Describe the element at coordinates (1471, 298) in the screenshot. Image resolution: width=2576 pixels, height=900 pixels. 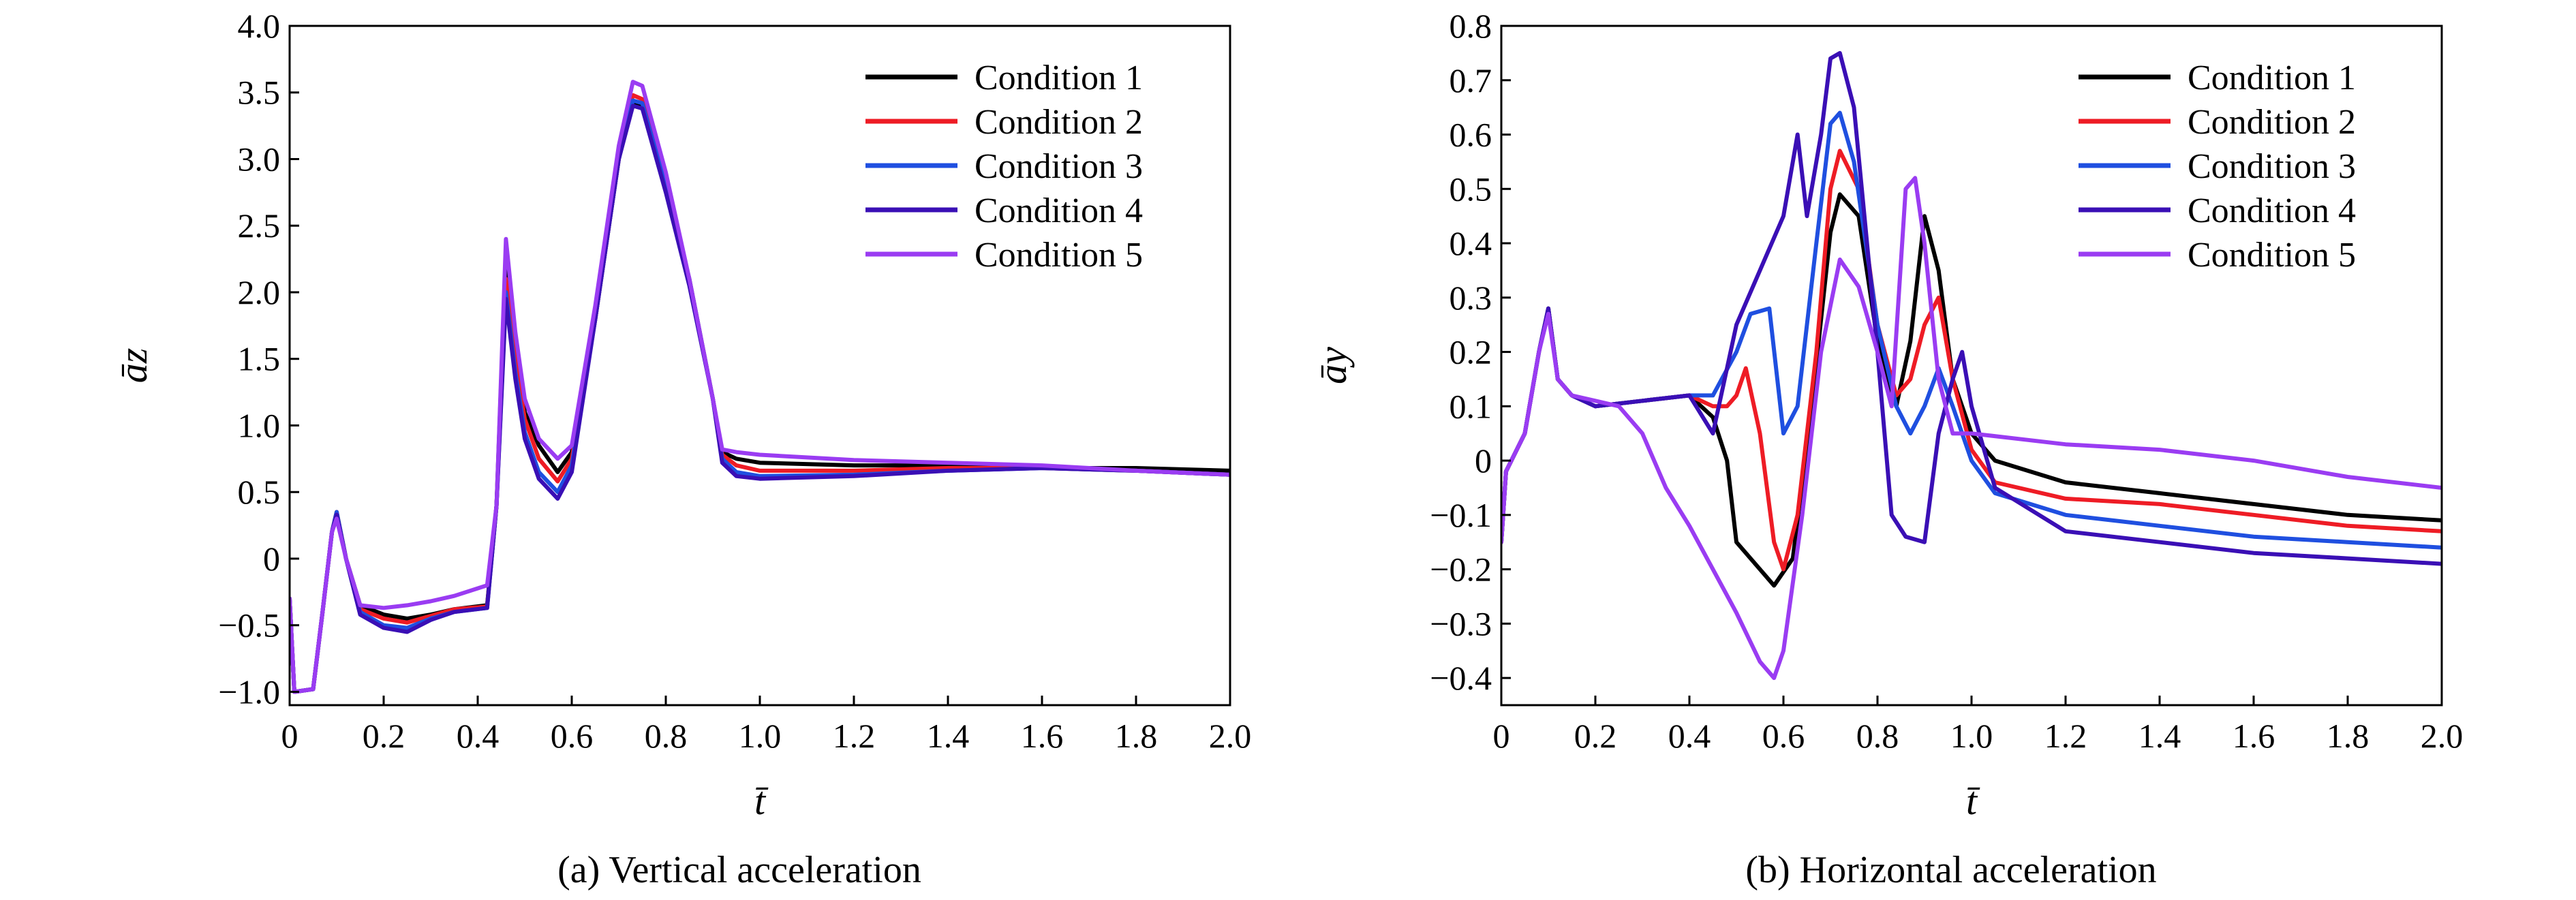
I see `y-tick-label: 0.3` at that location.